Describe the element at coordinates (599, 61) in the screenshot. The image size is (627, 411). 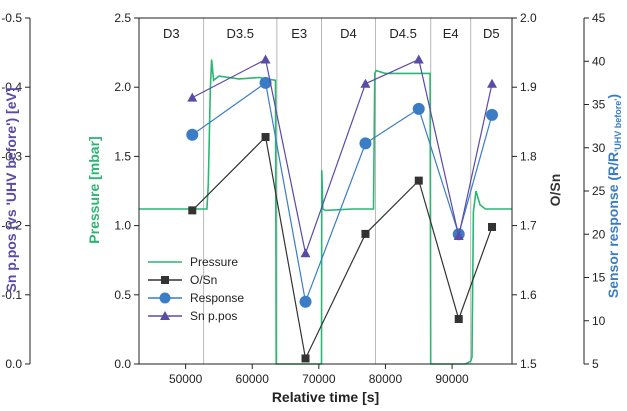
I see `response-tick-label: 40` at that location.